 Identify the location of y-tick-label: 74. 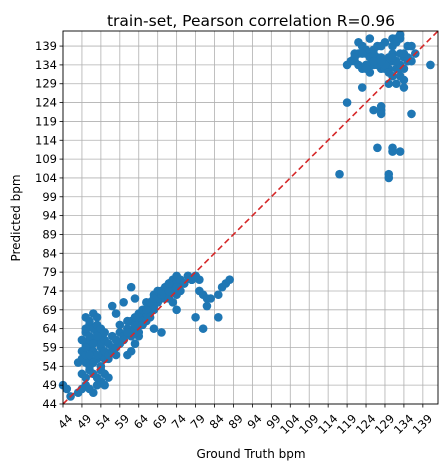
(49, 291).